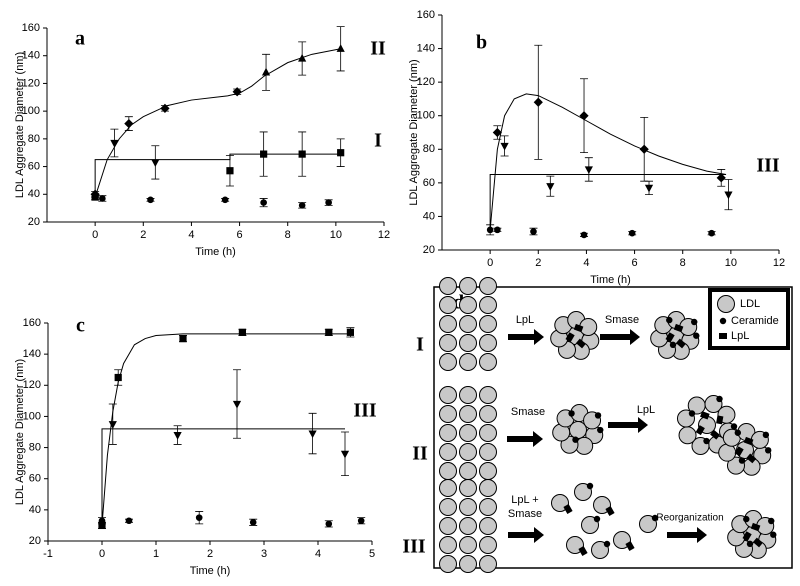 Image resolution: width=800 pixels, height=586 pixels. Describe the element at coordinates (378, 49) in the screenshot. I see `annotation: II` at that location.